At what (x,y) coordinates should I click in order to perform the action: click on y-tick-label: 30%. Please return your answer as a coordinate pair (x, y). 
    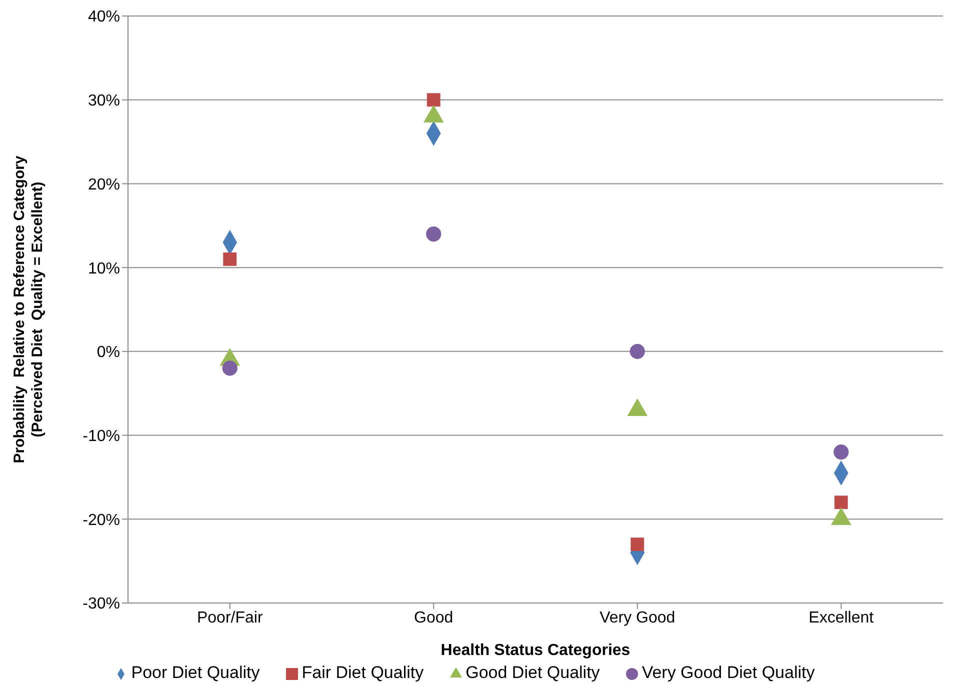
    Looking at the image, I should click on (104, 101).